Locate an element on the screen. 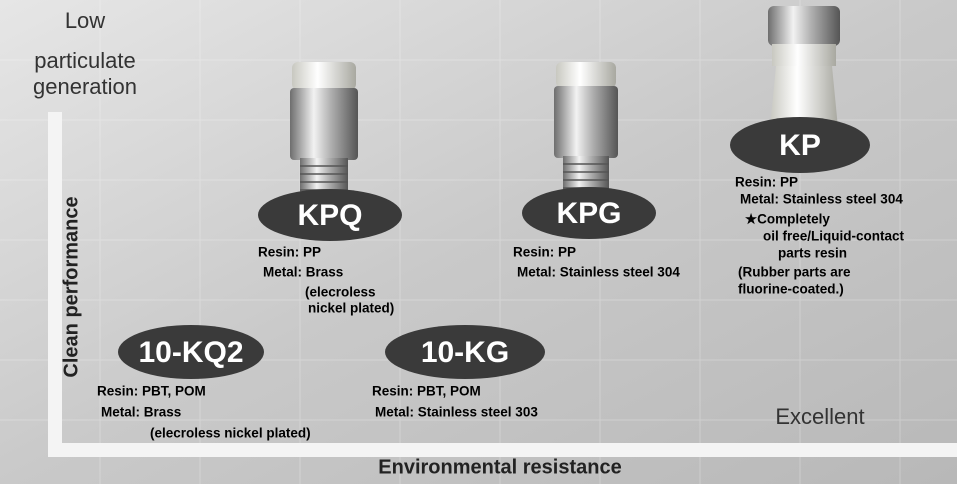 The height and width of the screenshot is (484, 957). y-axis-label: Clean performance is located at coordinates (71, 286).